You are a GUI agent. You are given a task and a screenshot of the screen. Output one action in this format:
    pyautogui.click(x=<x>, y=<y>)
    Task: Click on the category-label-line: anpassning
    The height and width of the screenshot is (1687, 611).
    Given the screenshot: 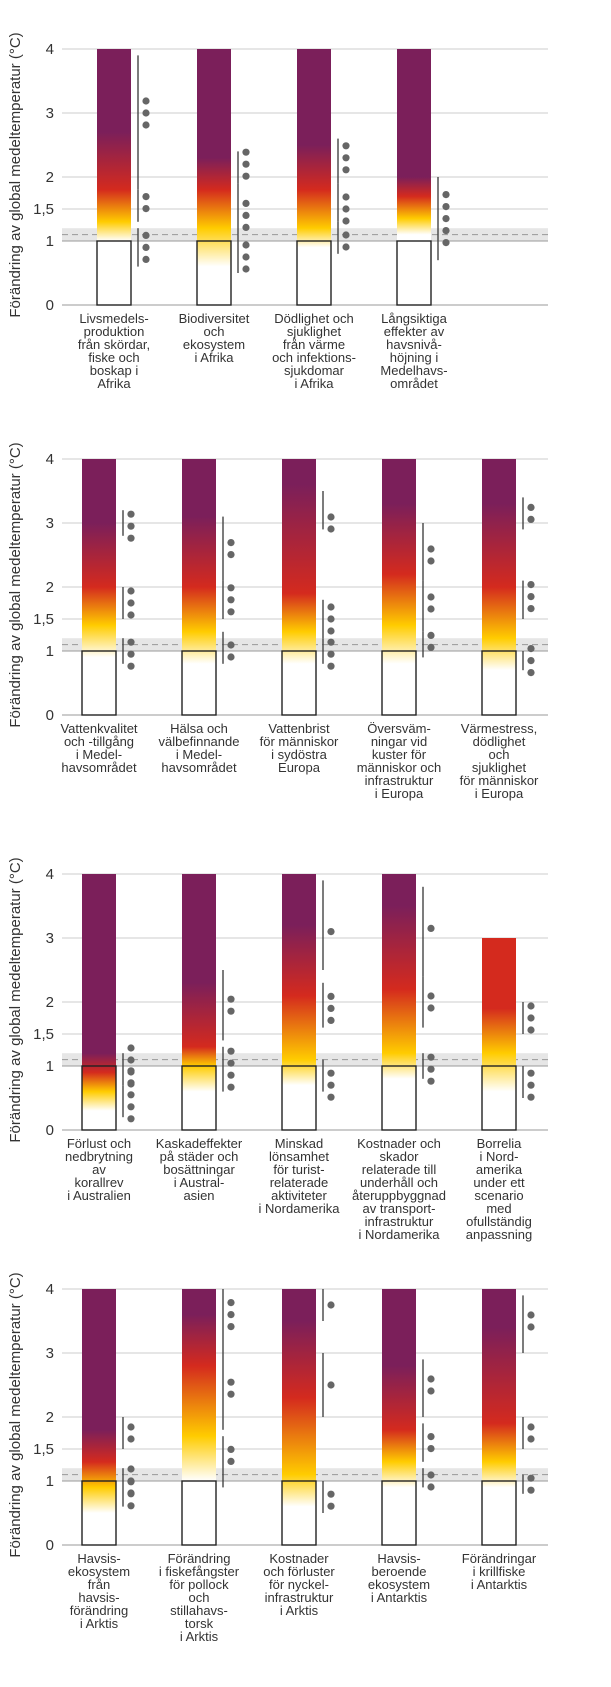 What is the action you would take?
    pyautogui.click(x=499, y=1234)
    